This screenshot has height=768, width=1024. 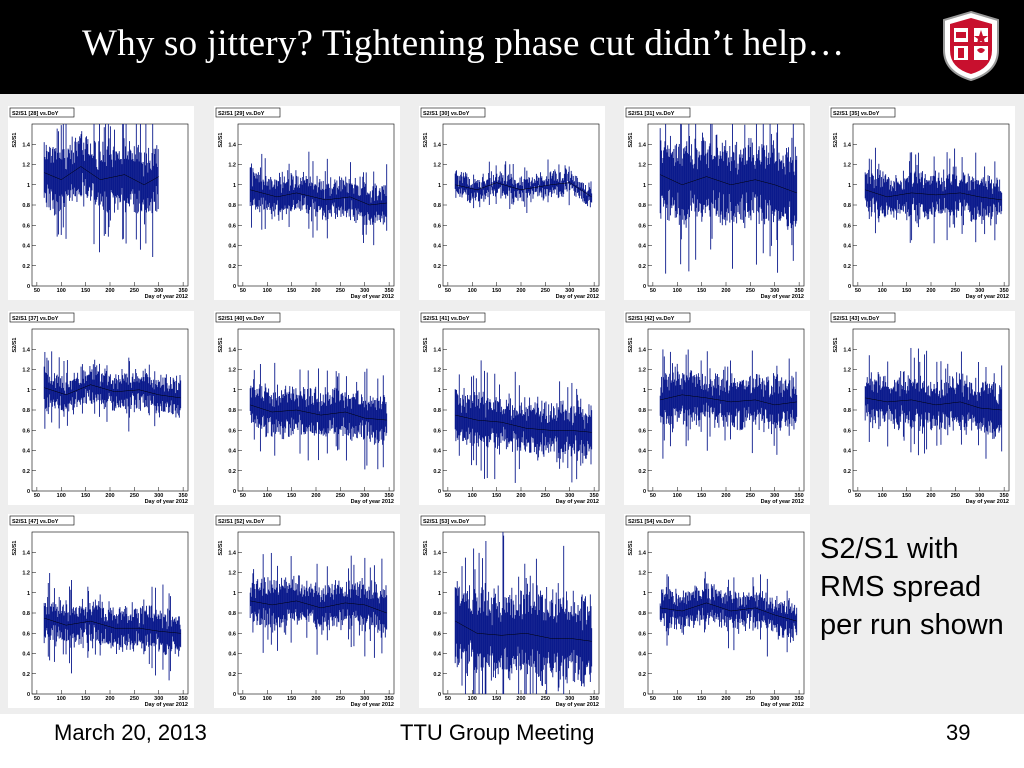 What do you see at coordinates (241, 522) in the screenshot?
I see `chart-title: S2/S1 [52] vs.DoY` at bounding box center [241, 522].